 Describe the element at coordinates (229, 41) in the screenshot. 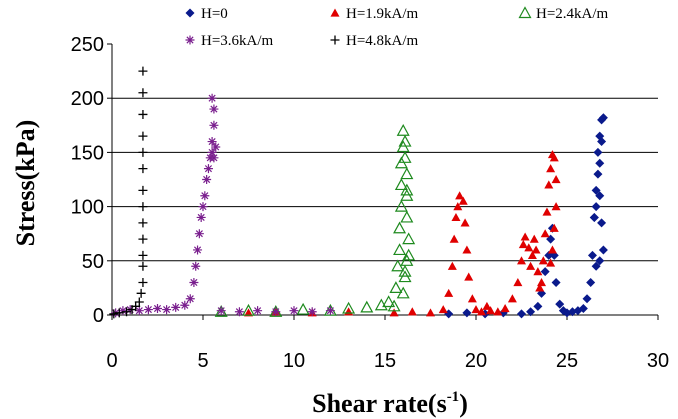

I see `legend-item-4: H=3.6kA/m` at that location.